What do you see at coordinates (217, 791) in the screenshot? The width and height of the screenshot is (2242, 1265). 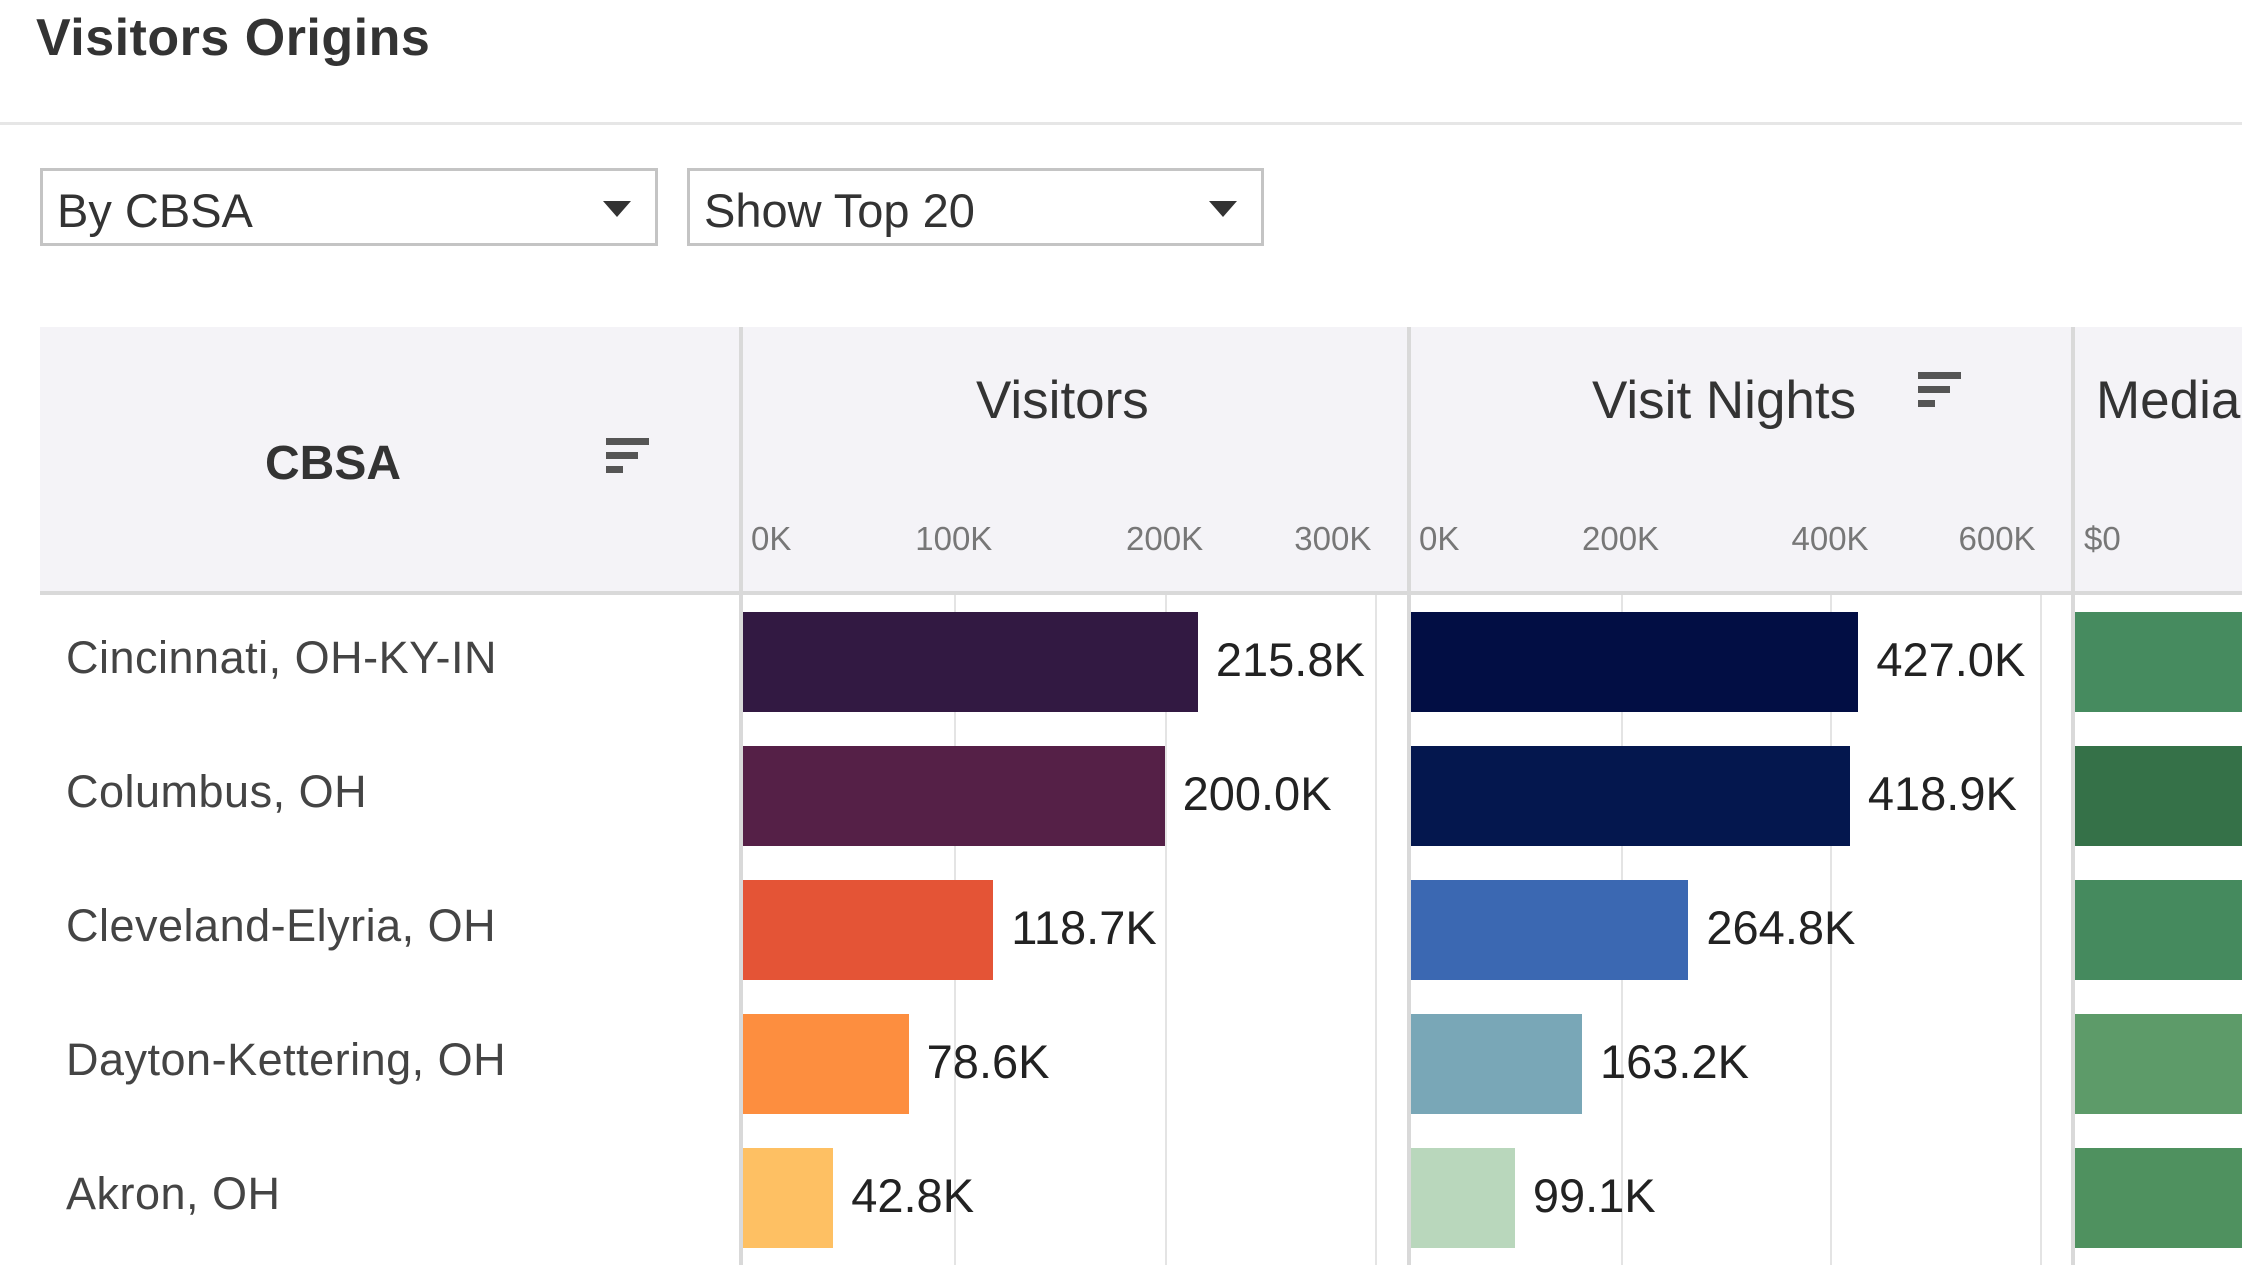 I see `row-label: Columbus, OH` at bounding box center [217, 791].